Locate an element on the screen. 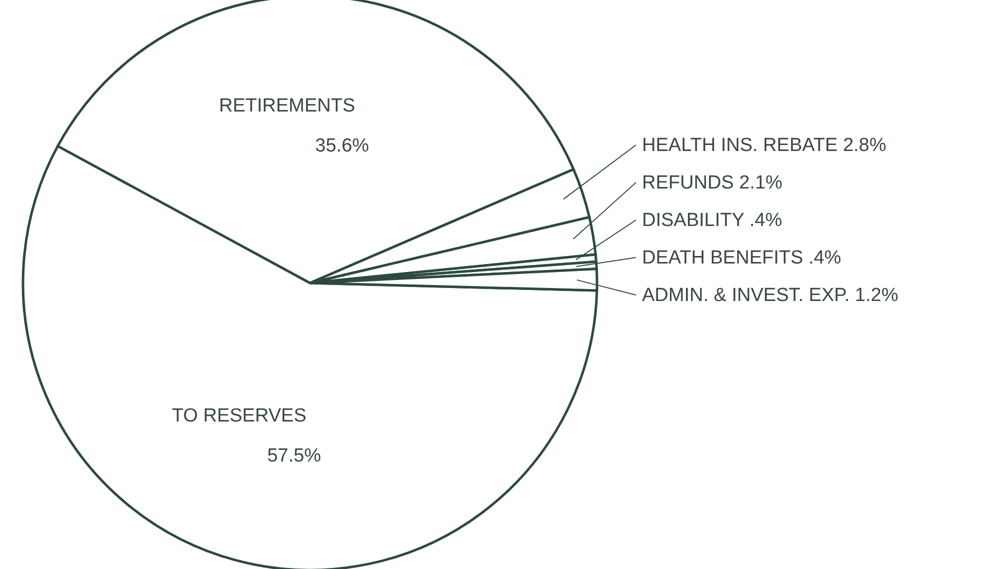 The image size is (988, 569). slice-label: DISABILITY .4% is located at coordinates (712, 220).